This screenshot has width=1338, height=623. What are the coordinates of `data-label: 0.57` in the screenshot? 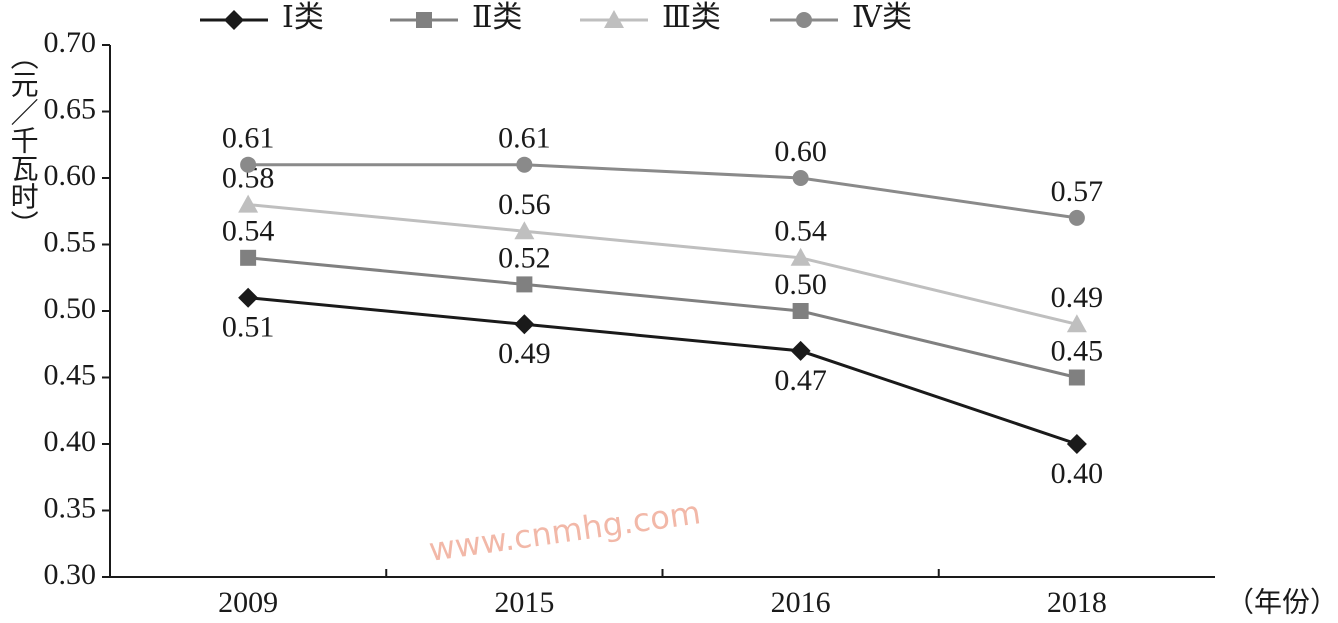 It's located at (1077, 191).